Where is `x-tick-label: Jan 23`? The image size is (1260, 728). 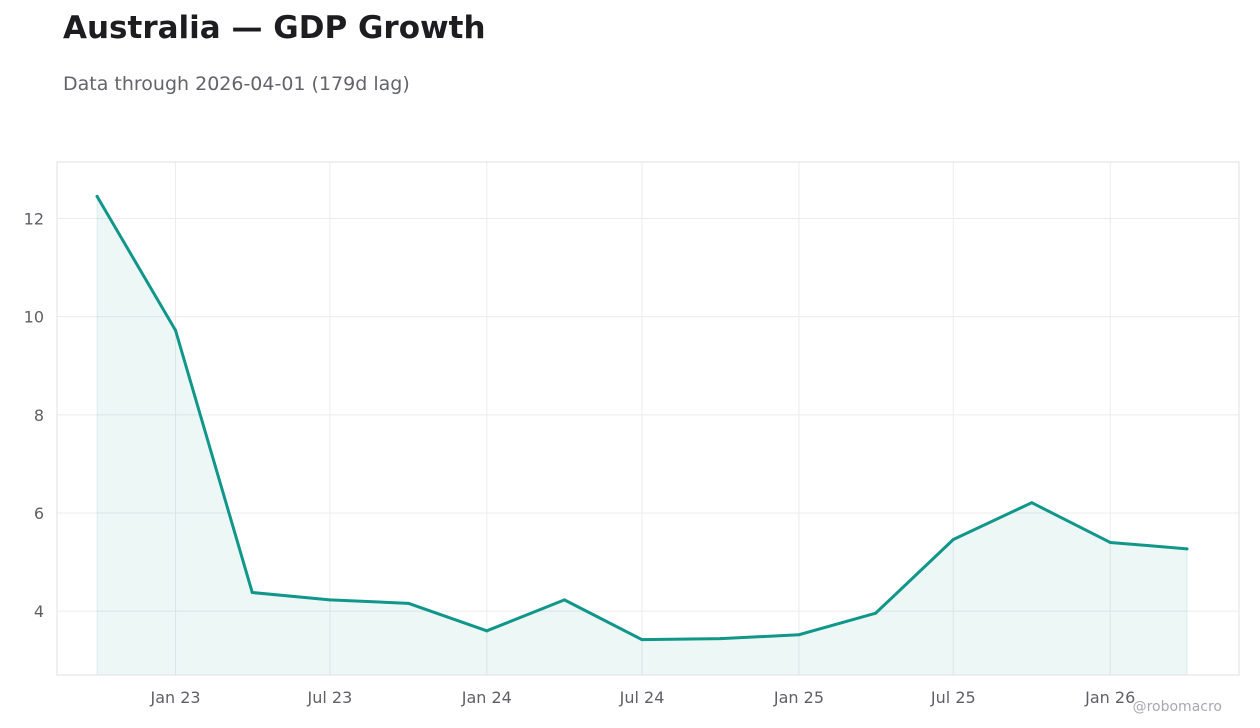 x-tick-label: Jan 23 is located at coordinates (174, 697).